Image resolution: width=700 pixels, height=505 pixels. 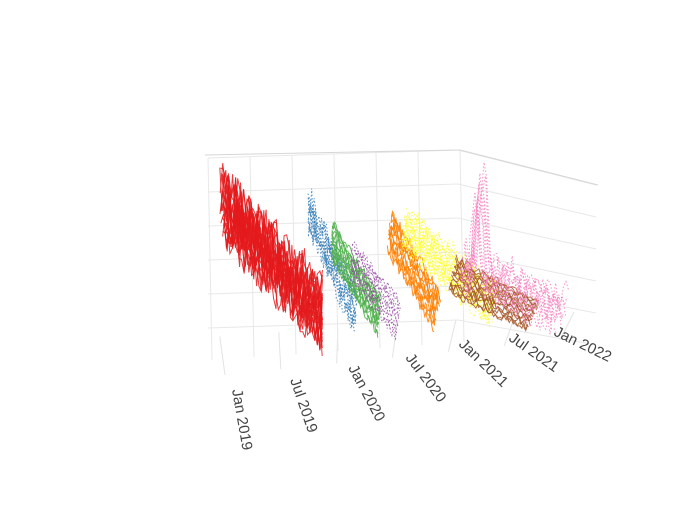 I want to click on x-tick-label: Jan 2021, so click(x=483, y=363).